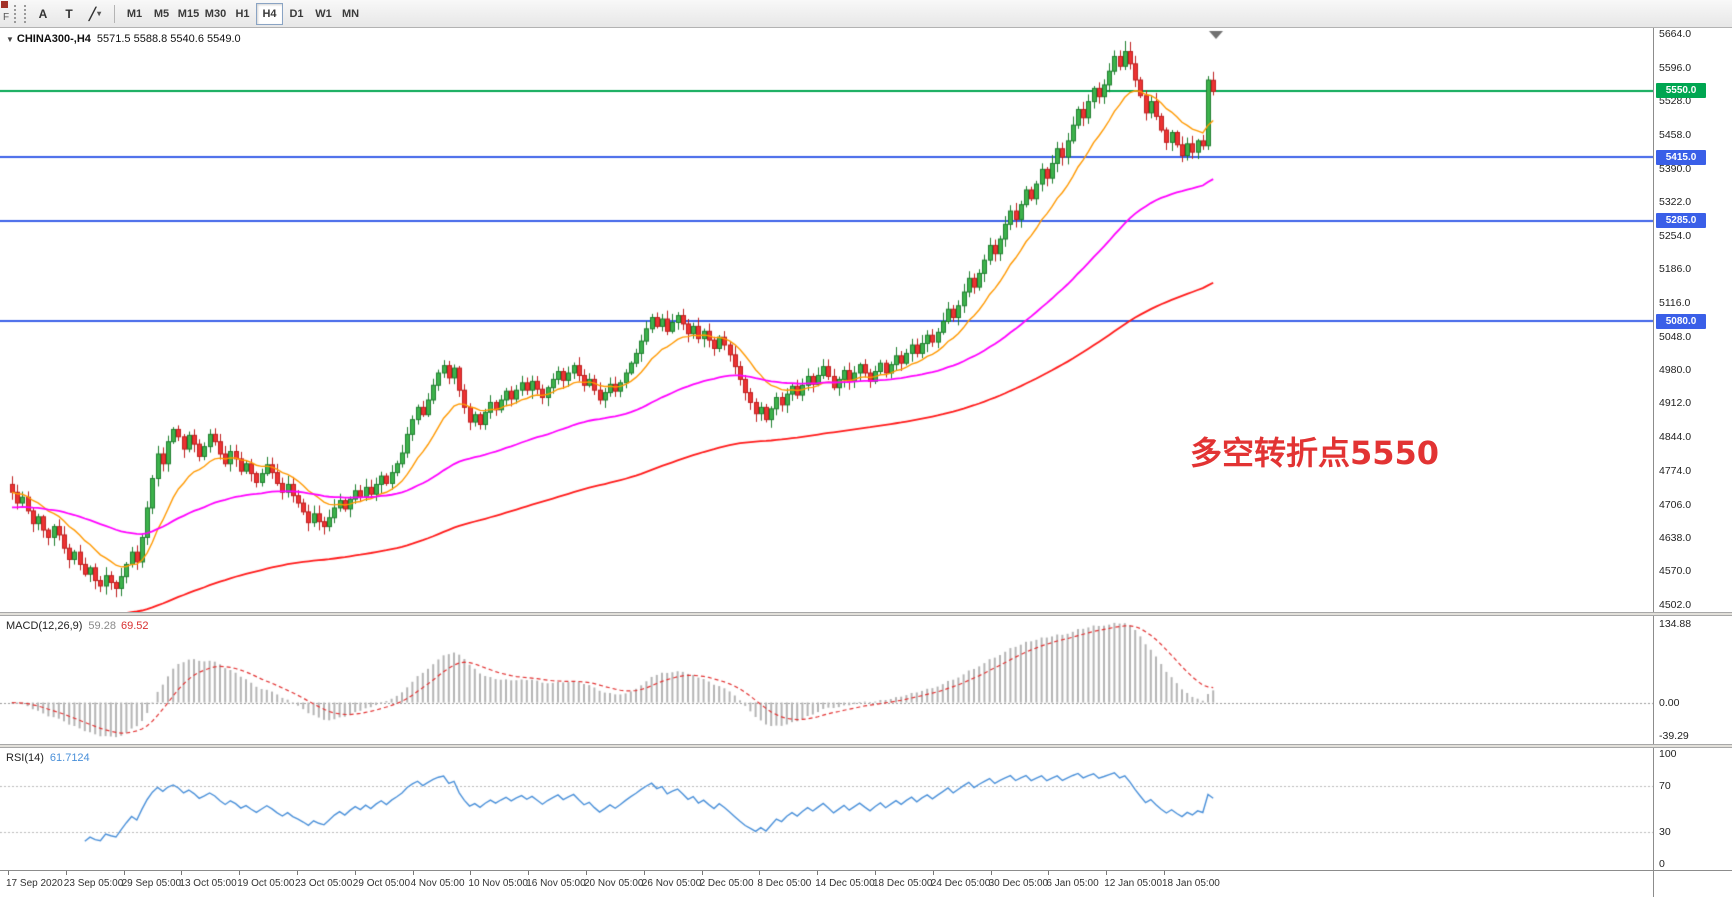 The width and height of the screenshot is (1732, 897). I want to click on dropdown-arrow-icon: ▾, so click(99, 13).